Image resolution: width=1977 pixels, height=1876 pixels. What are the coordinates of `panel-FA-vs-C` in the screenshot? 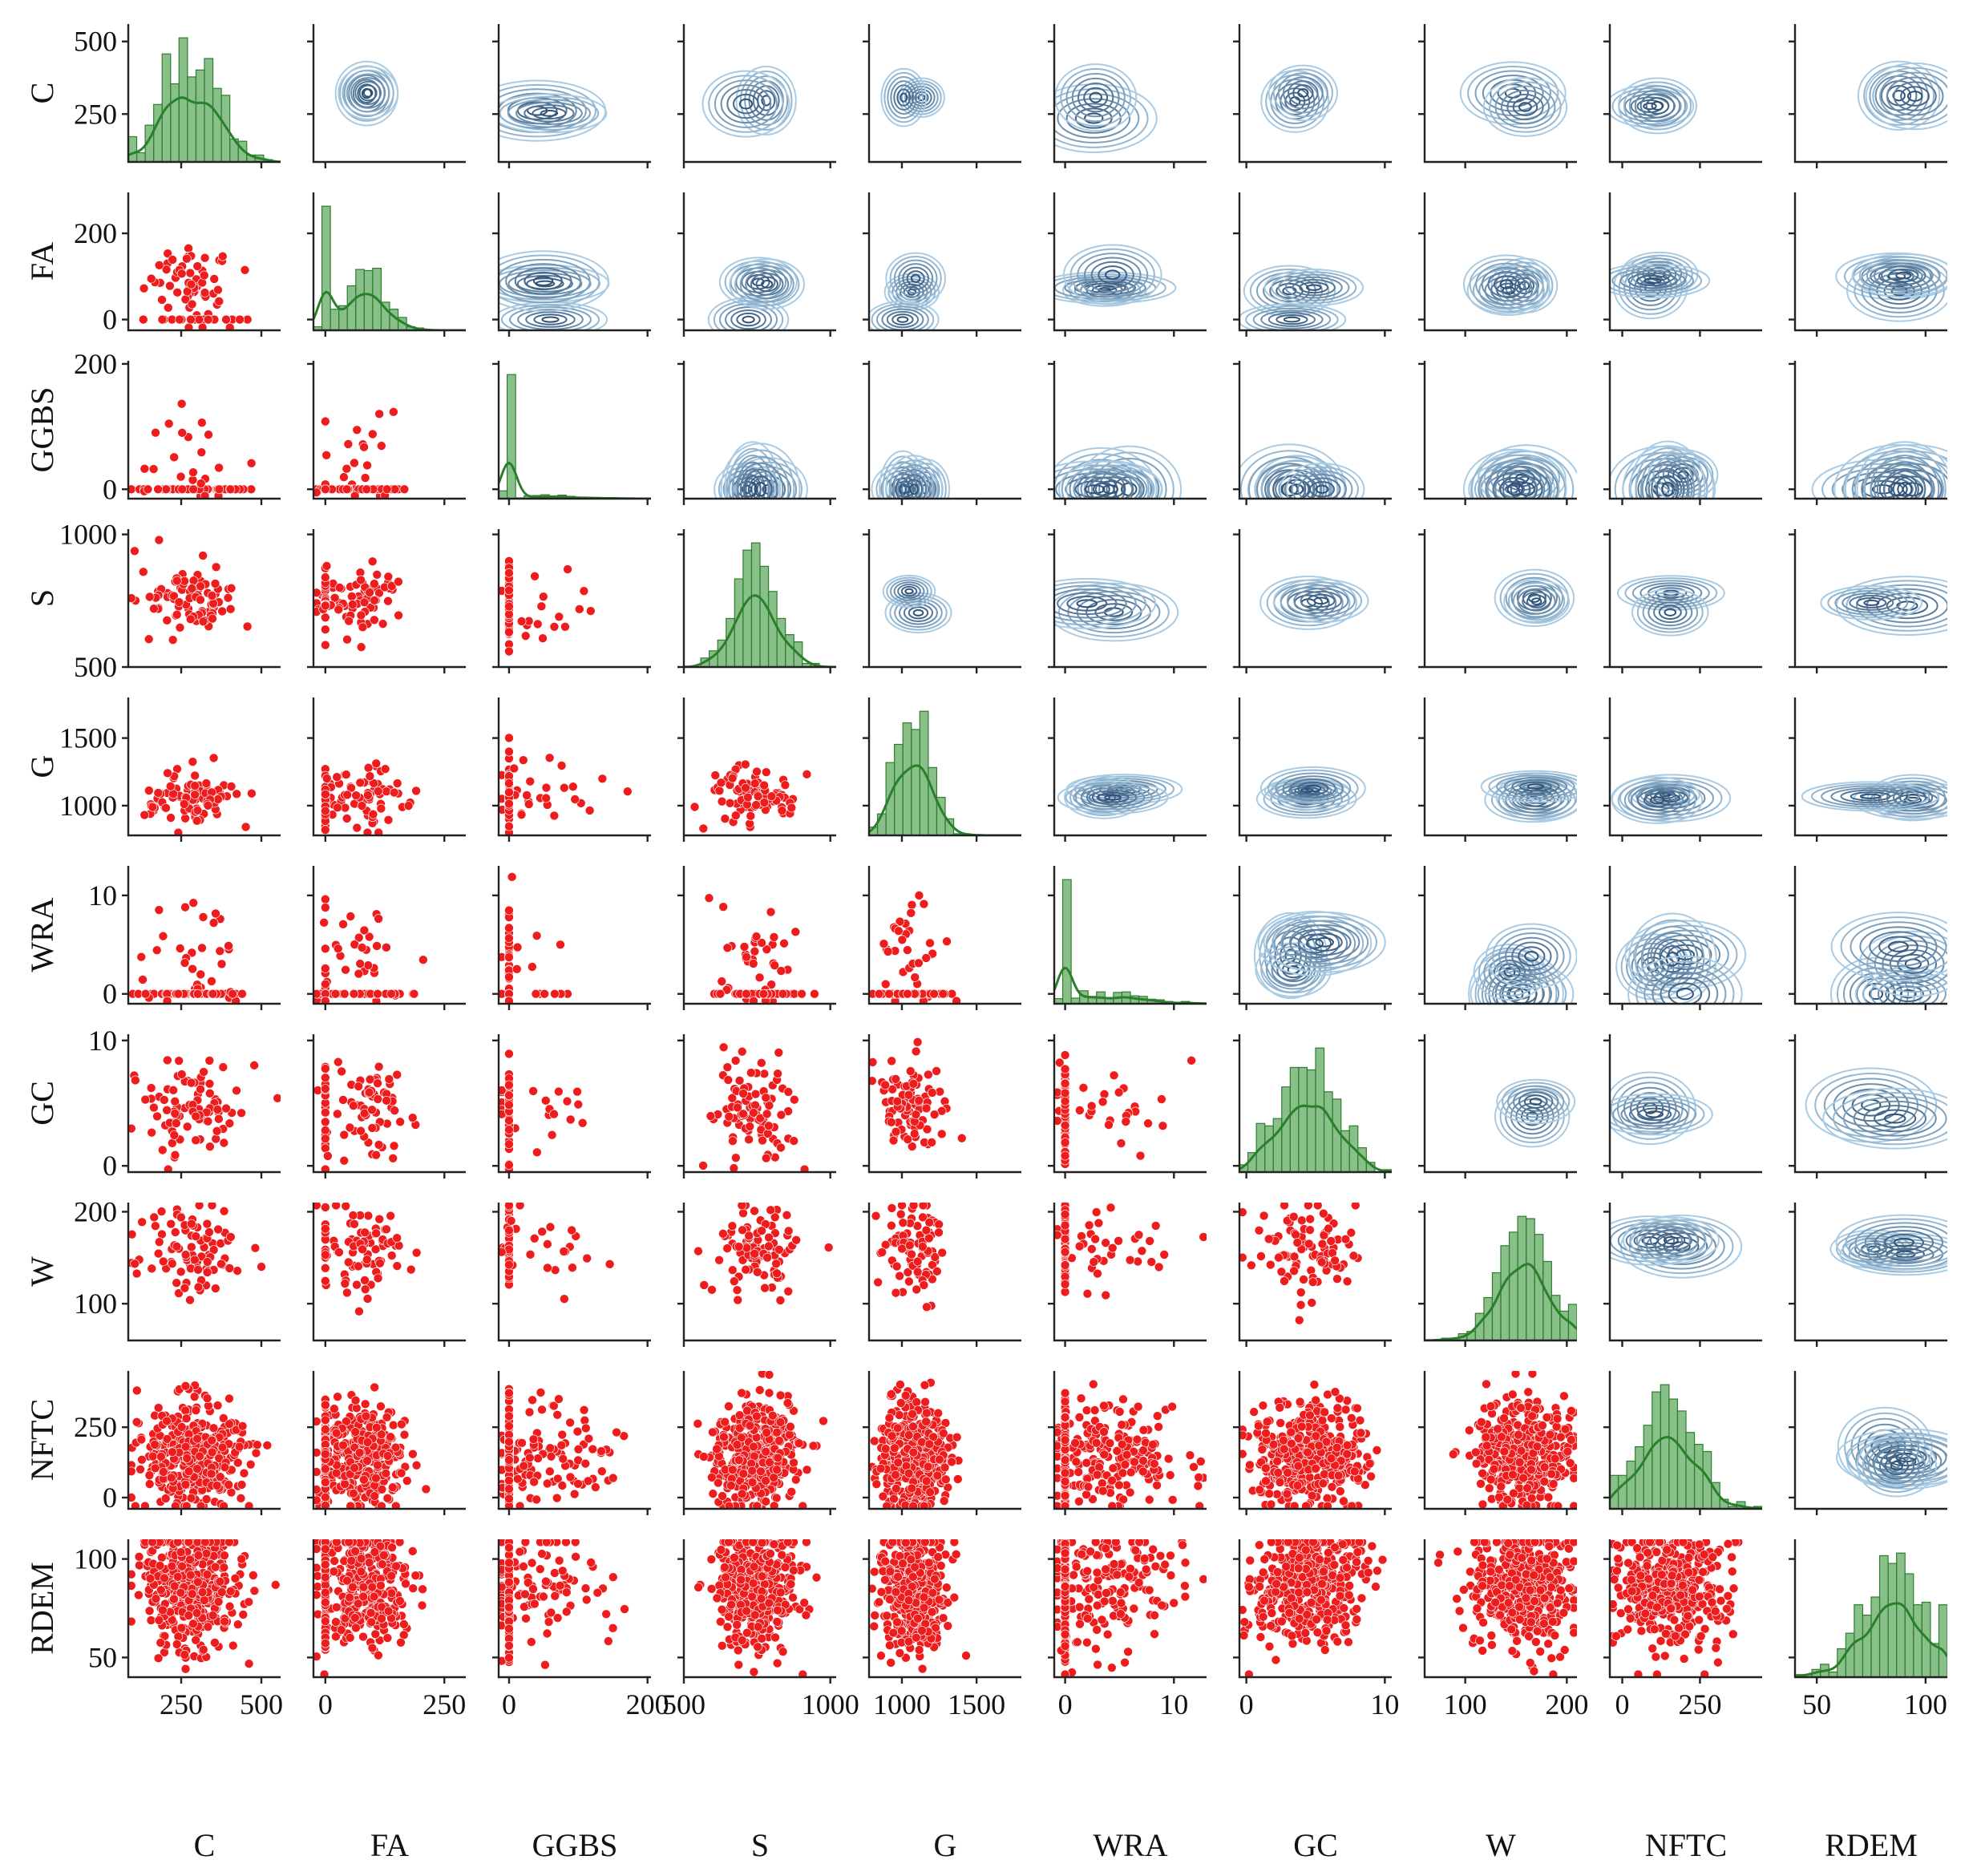 It's located at (201, 264).